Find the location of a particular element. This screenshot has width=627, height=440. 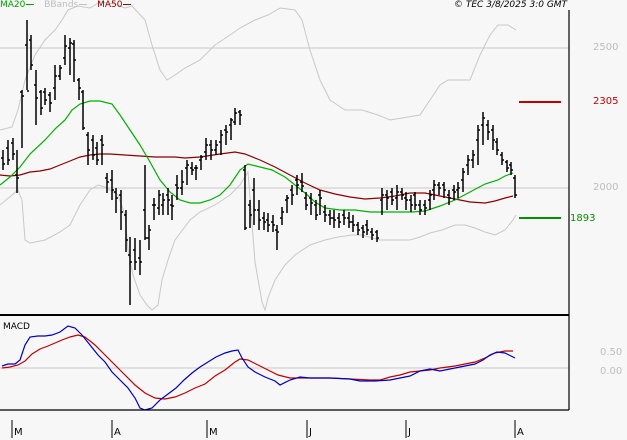

macd-title: MACD is located at coordinates (16, 327).